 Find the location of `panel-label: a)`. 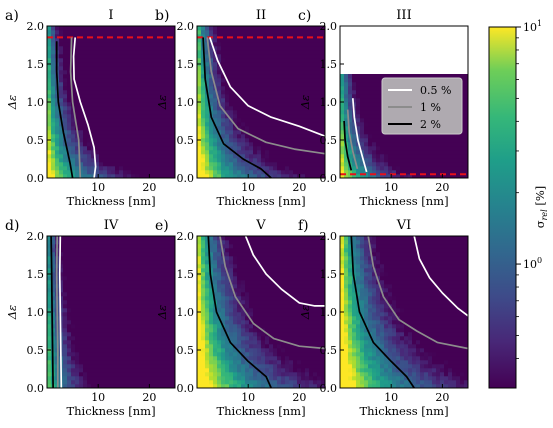

panel-label: a) is located at coordinates (12, 16).